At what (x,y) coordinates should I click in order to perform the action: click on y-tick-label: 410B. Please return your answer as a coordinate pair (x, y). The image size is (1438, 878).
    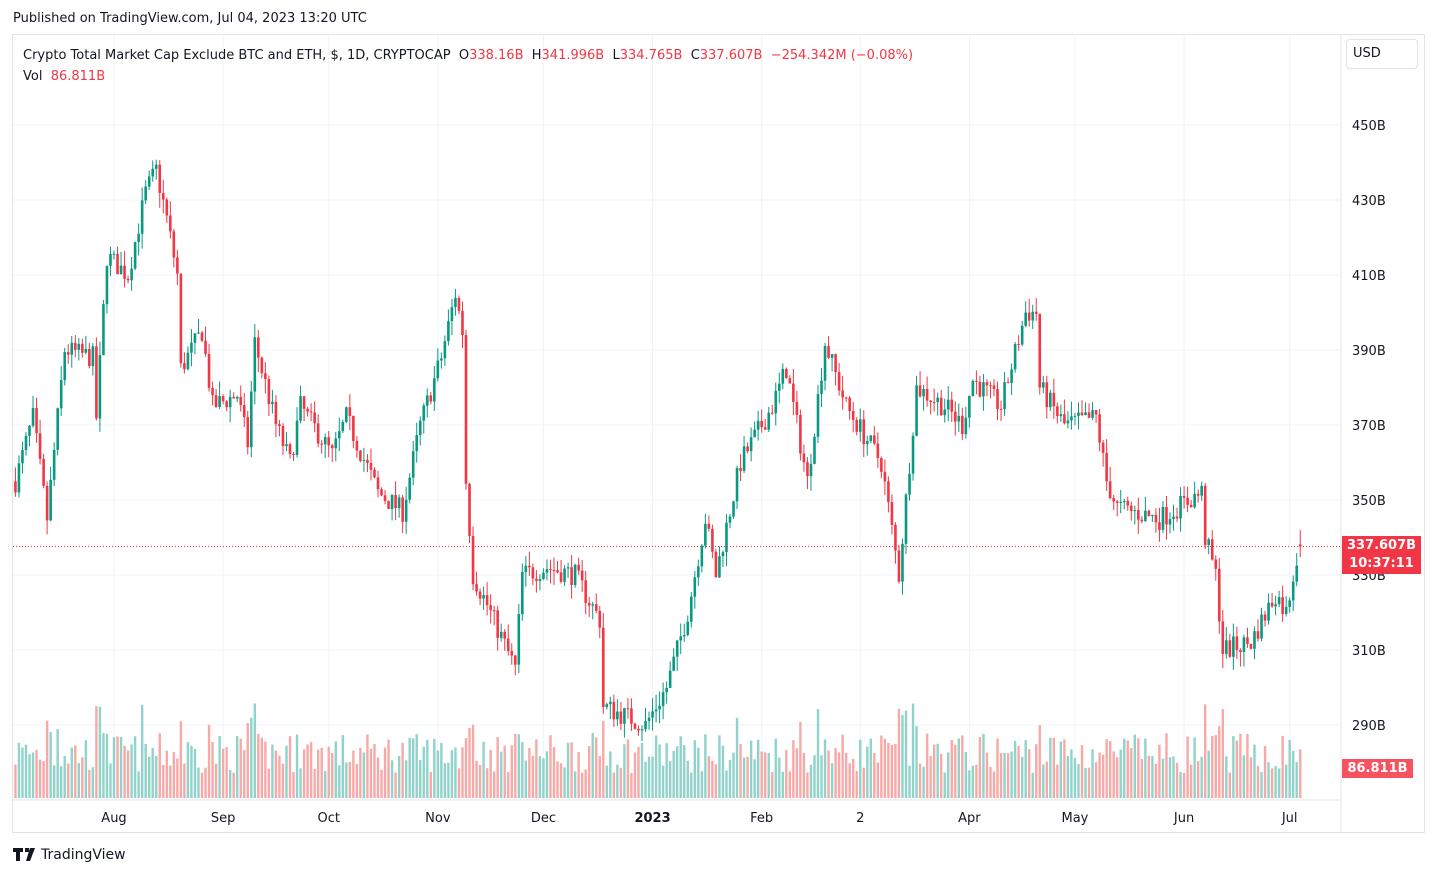
    Looking at the image, I should click on (1369, 276).